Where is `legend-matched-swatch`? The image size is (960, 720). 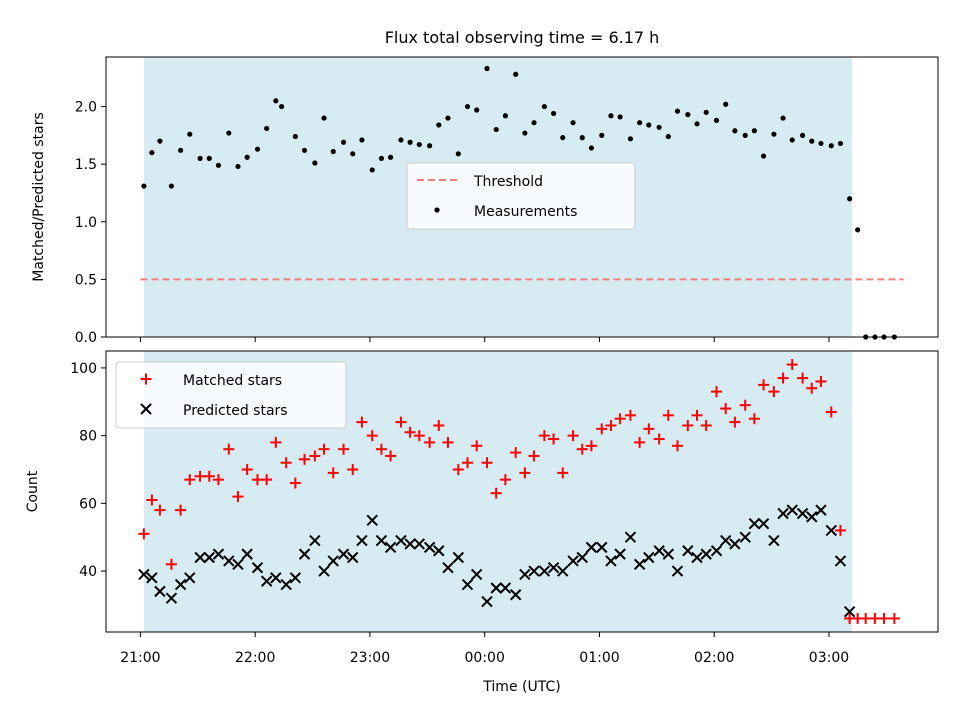 legend-matched-swatch is located at coordinates (146, 379).